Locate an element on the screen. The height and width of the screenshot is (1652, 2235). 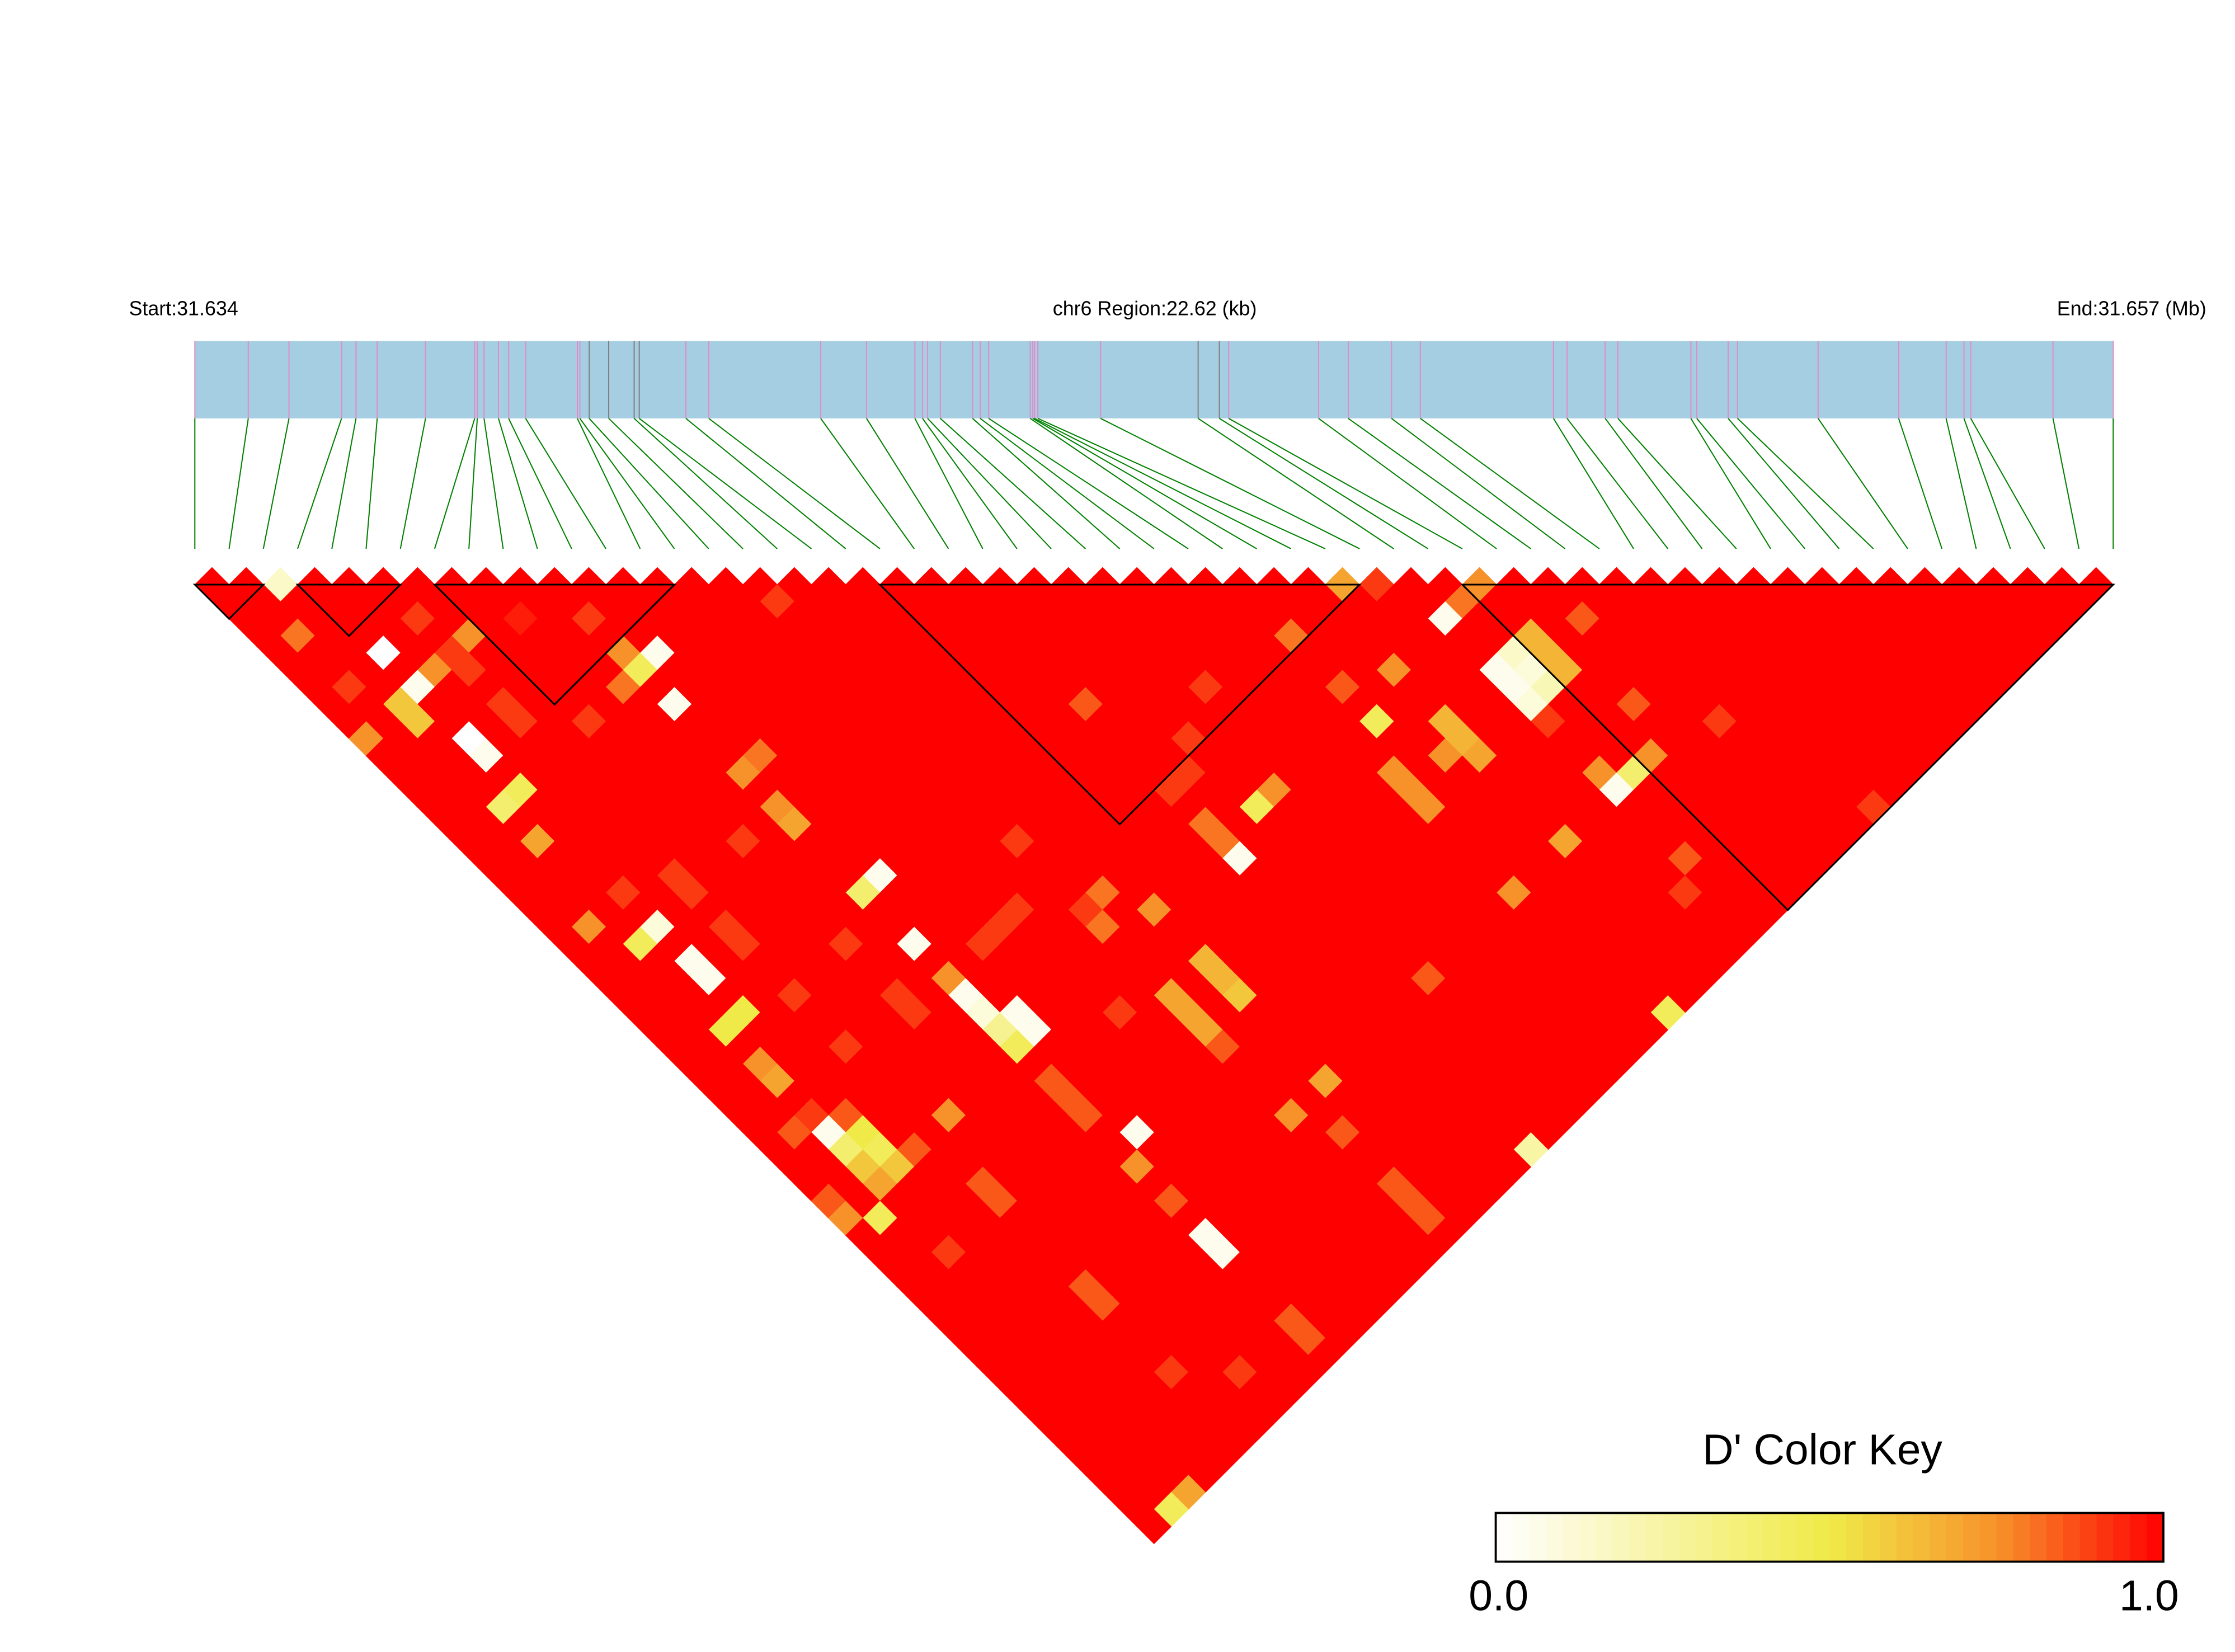
color-key-frame is located at coordinates (1829, 1537).